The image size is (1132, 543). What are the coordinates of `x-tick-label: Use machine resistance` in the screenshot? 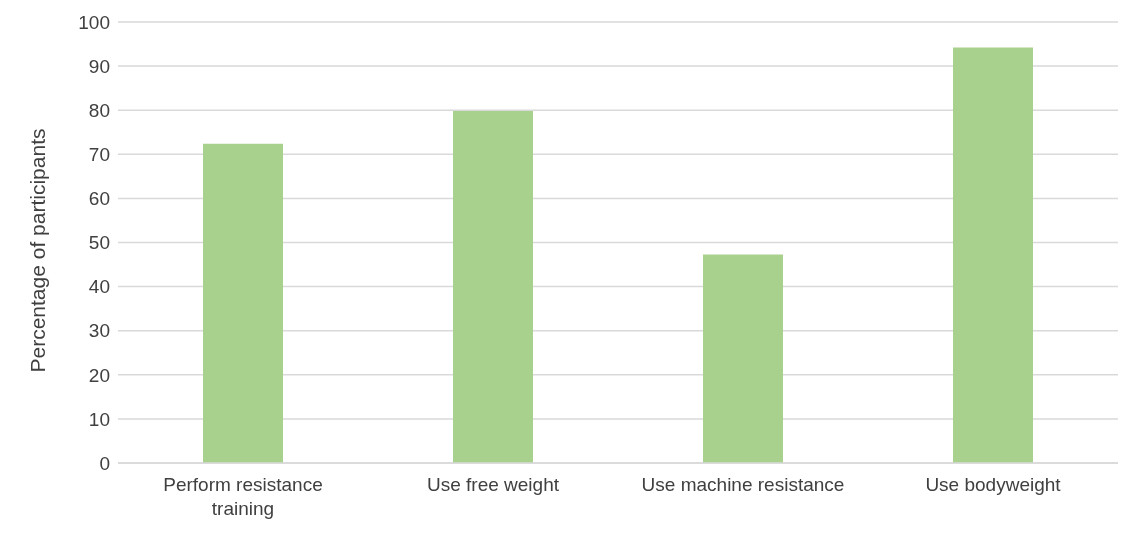 It's located at (743, 484).